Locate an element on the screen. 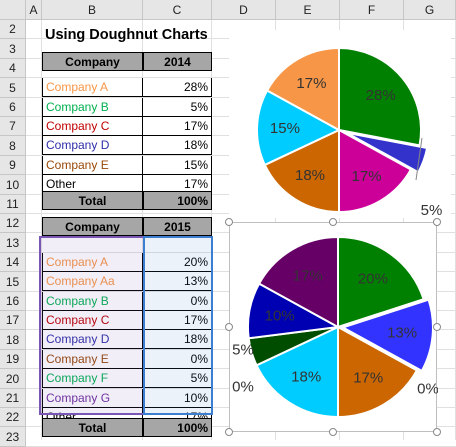 This screenshot has width=456, height=447. table2014-value: 15% is located at coordinates (177, 165).